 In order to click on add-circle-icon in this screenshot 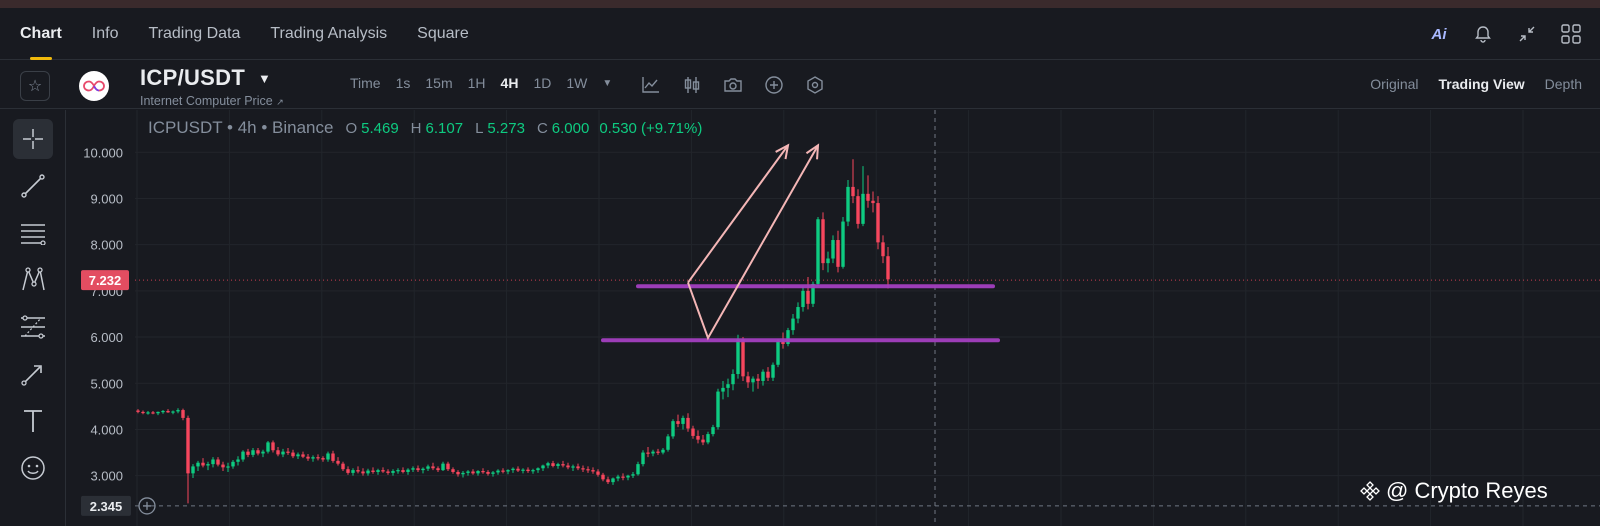, I will do `click(774, 85)`.